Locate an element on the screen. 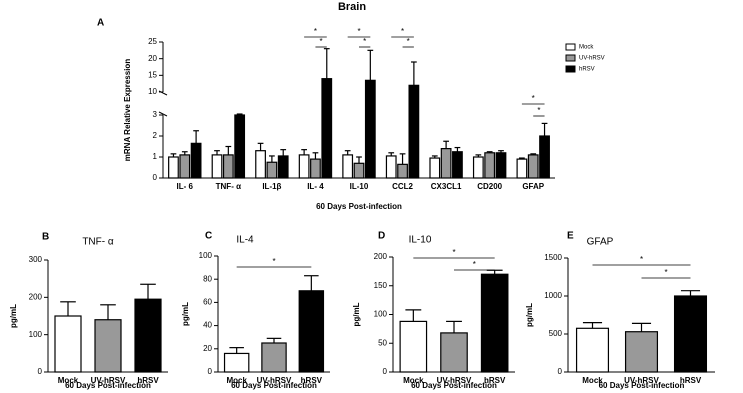 The width and height of the screenshot is (743, 393). chart-title: IL-10 is located at coordinates (420, 240).